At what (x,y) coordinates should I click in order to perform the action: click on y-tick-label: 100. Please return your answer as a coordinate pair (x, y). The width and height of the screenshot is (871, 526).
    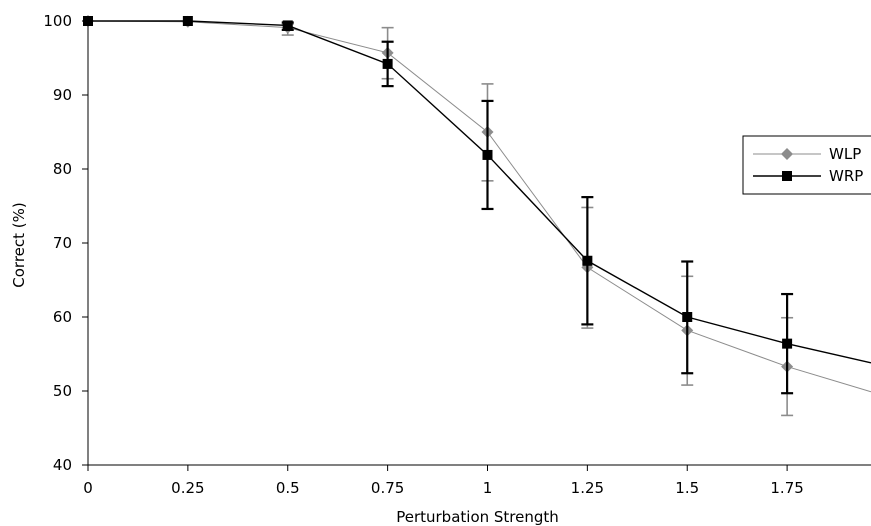
    Looking at the image, I should click on (57, 21).